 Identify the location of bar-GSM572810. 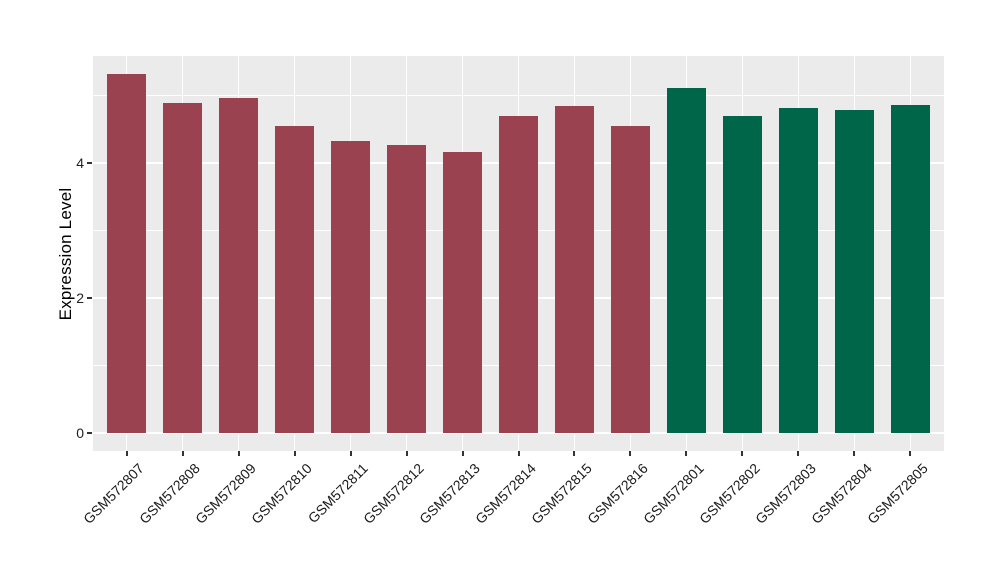
(295, 279).